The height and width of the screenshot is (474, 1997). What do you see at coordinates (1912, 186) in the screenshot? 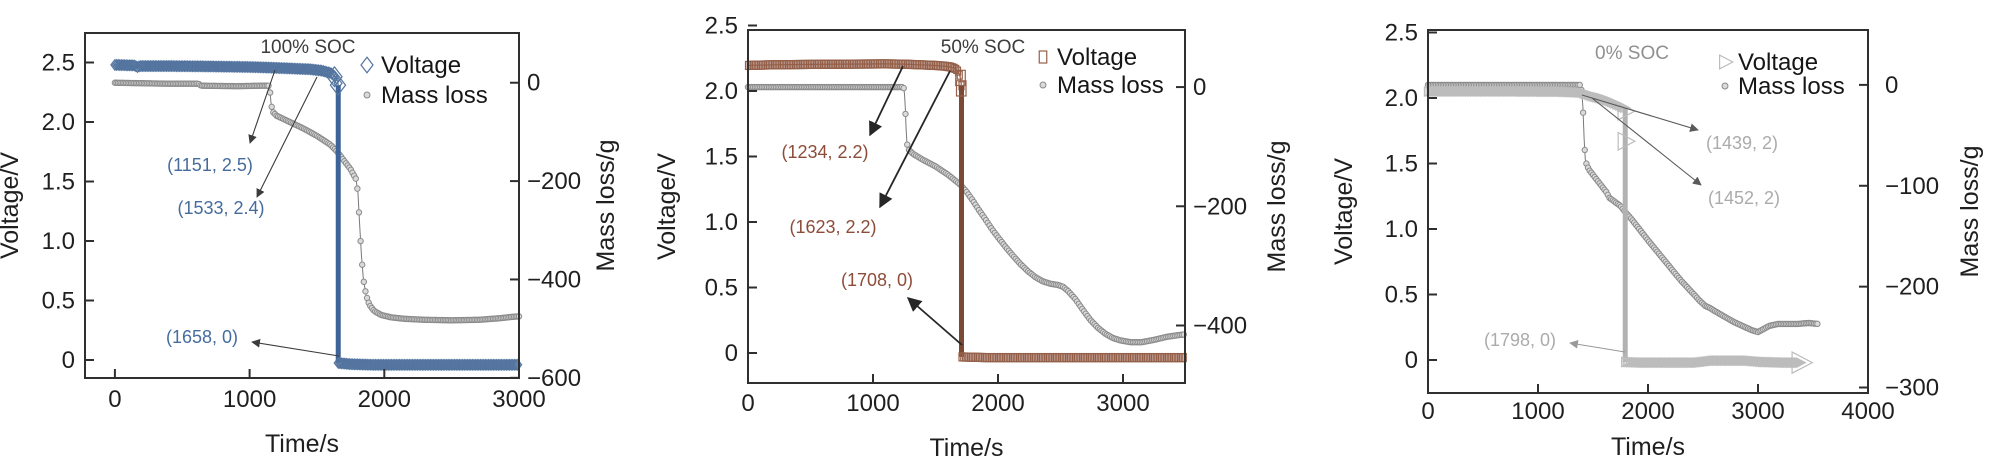
I see `y2-tick-label: −100` at bounding box center [1912, 186].